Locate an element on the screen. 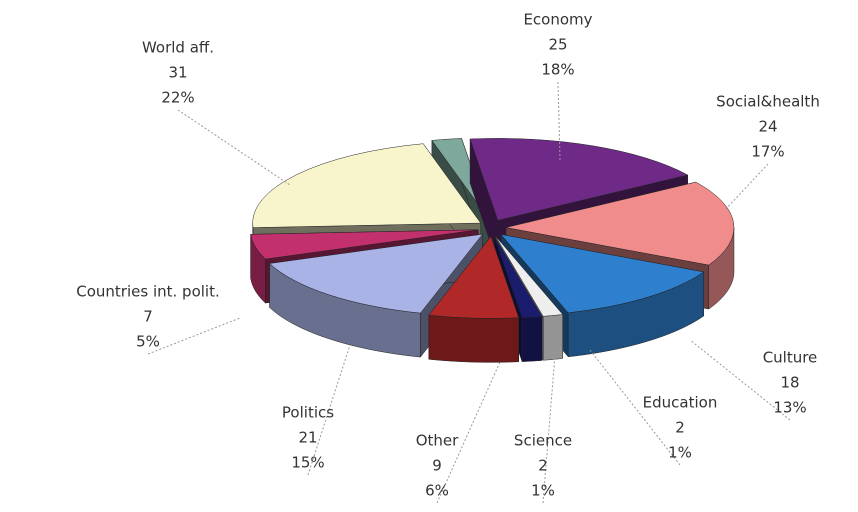  slice-label: Countries int. polit. is located at coordinates (147, 292).